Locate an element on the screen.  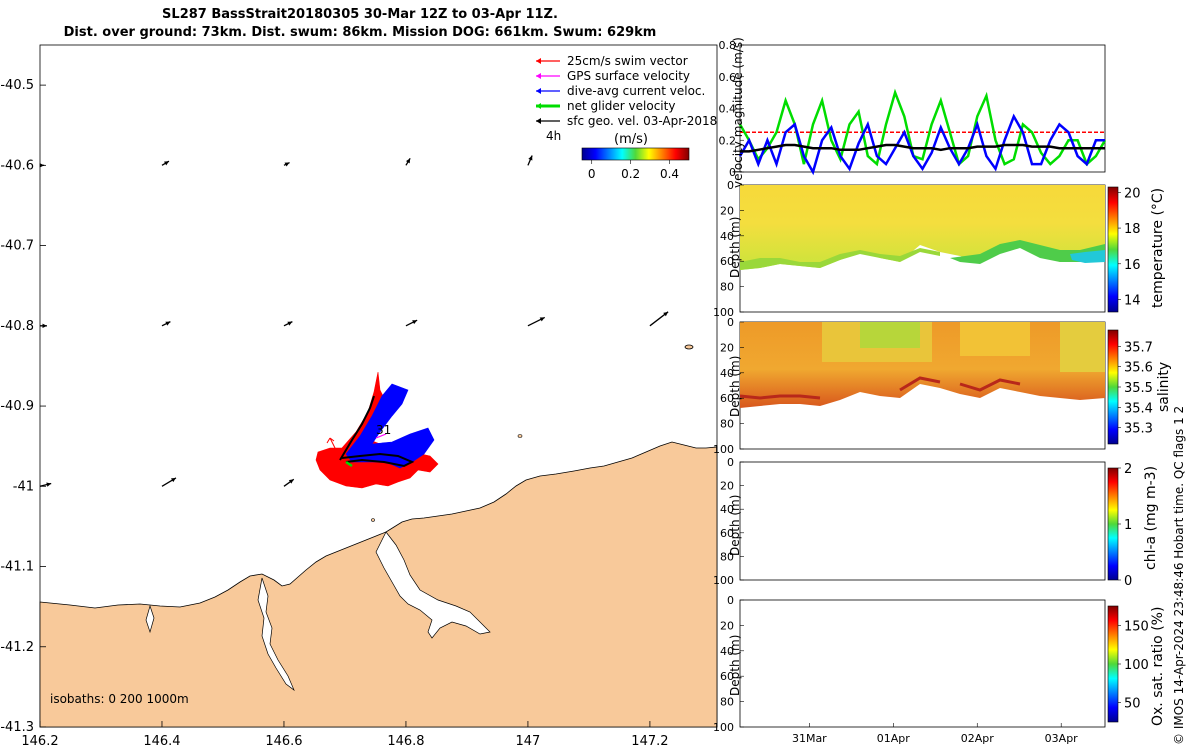
time-tick-label: 02Apr is located at coordinates (978, 738).